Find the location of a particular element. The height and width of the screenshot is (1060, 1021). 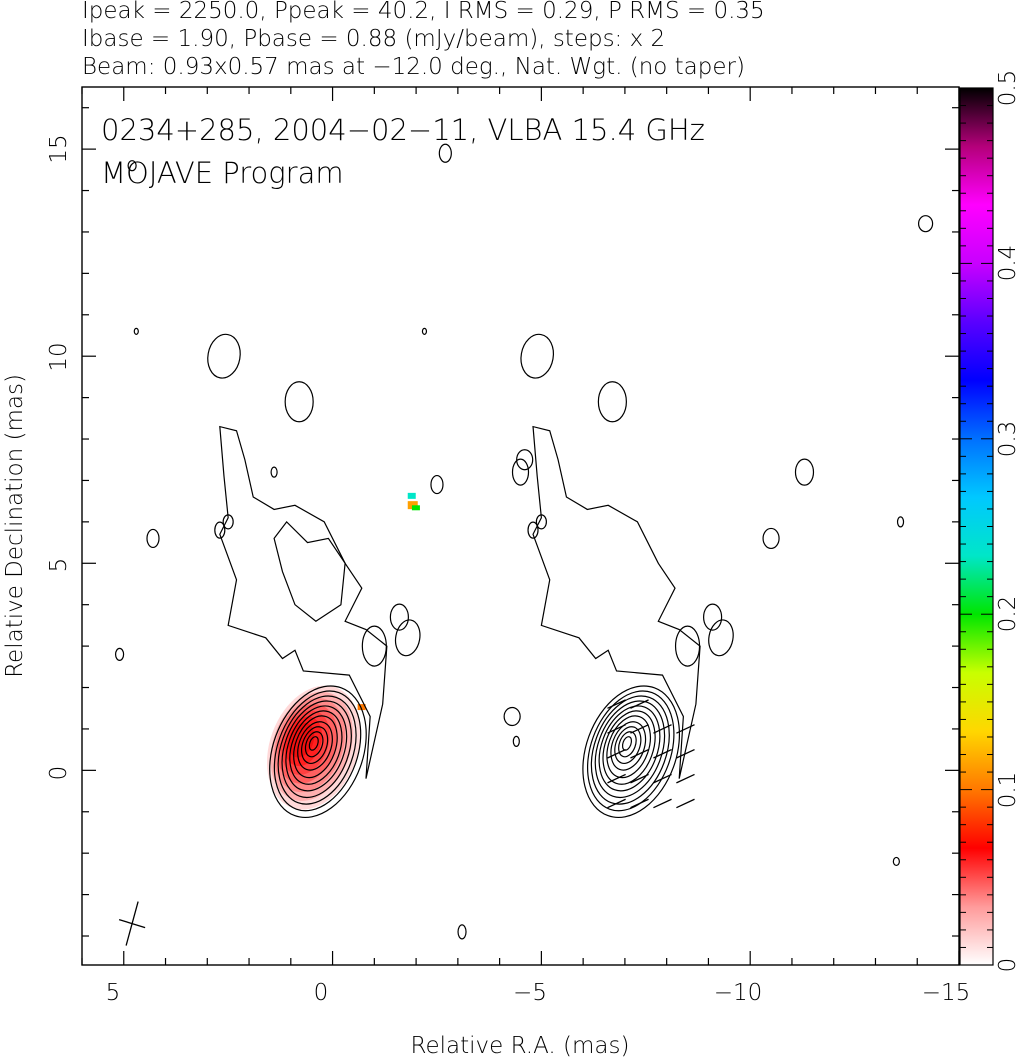

y-tick-label: 0 is located at coordinates (59, 773).